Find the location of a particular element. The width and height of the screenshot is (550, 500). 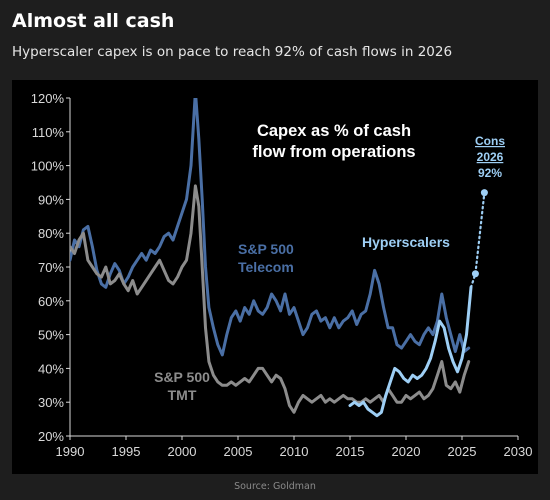

x-tick-label: 2000 is located at coordinates (182, 451).